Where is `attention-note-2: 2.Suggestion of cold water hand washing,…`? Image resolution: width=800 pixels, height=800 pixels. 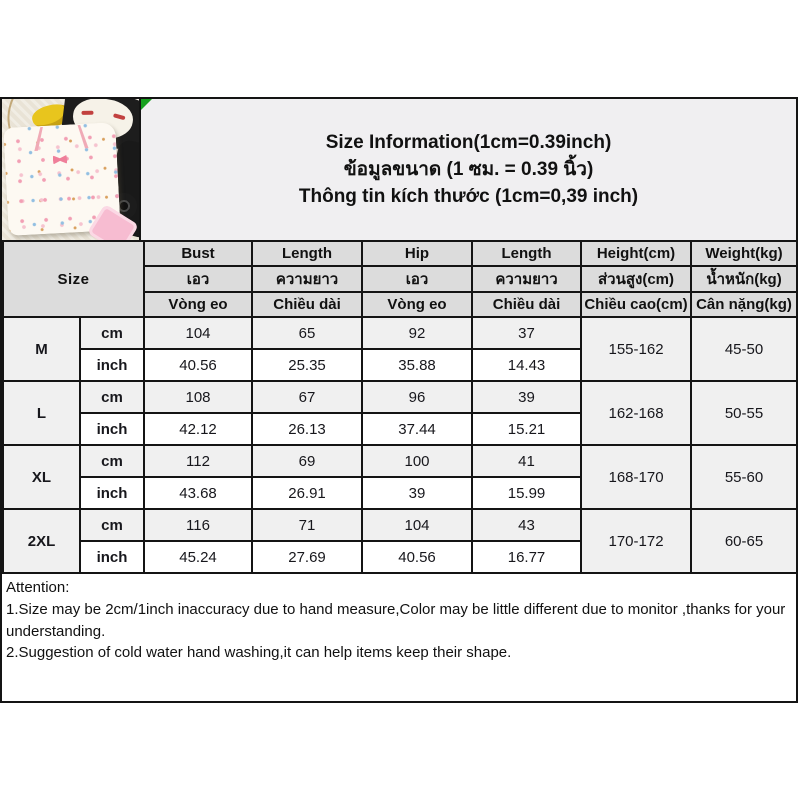 attention-note-2: 2.Suggestion of cold water hand washing,… is located at coordinates (259, 653).